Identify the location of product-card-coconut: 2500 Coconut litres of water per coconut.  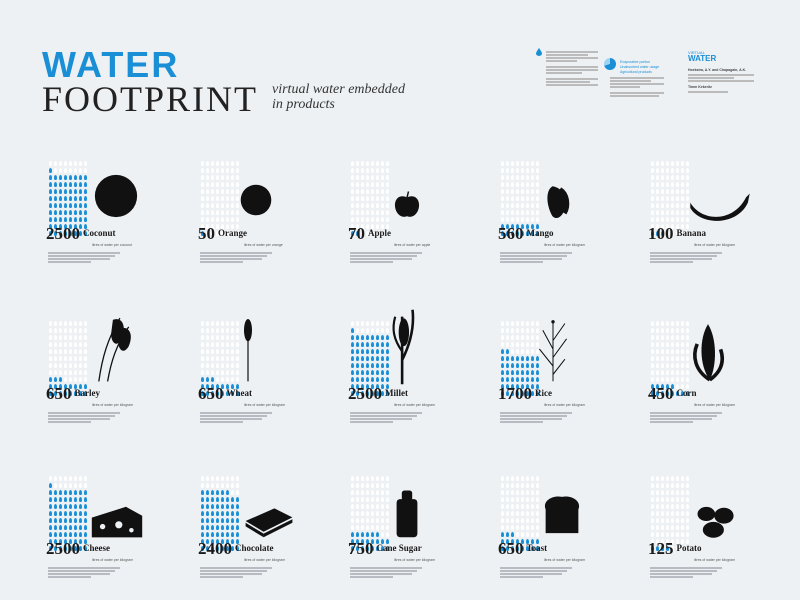
(117, 220).